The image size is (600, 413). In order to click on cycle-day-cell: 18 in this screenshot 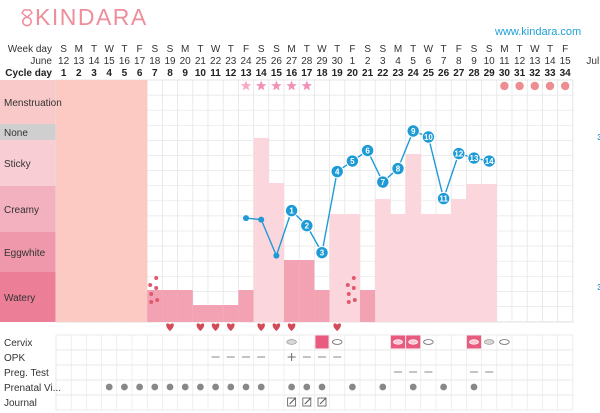, I will do `click(322, 73)`.